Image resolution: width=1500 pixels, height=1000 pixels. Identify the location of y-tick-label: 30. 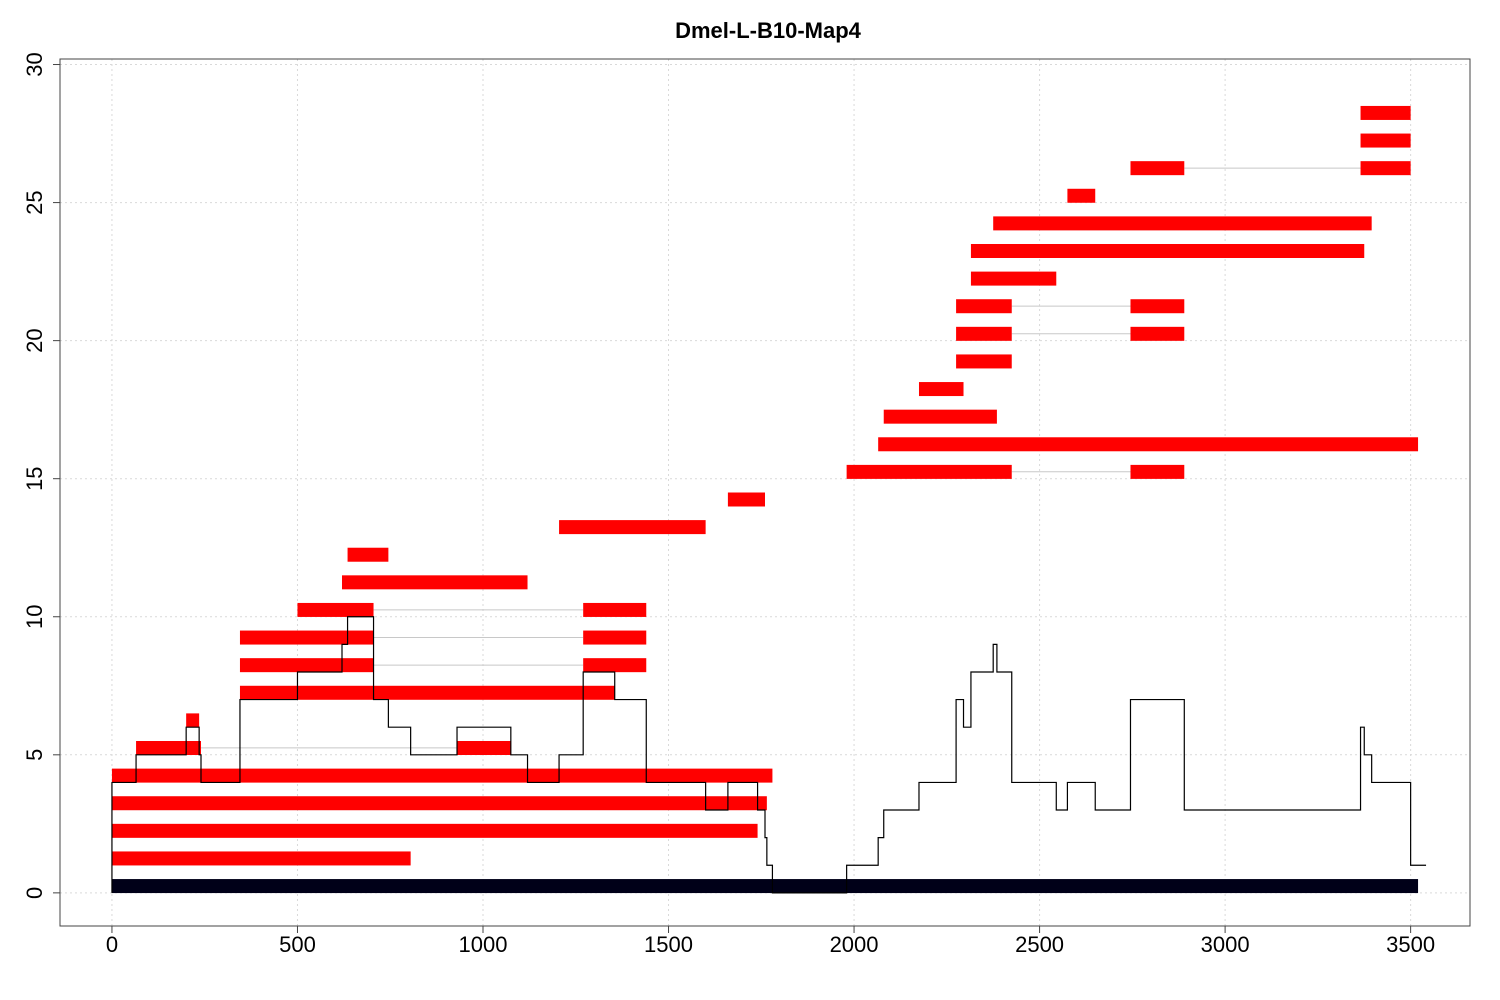
(34, 64).